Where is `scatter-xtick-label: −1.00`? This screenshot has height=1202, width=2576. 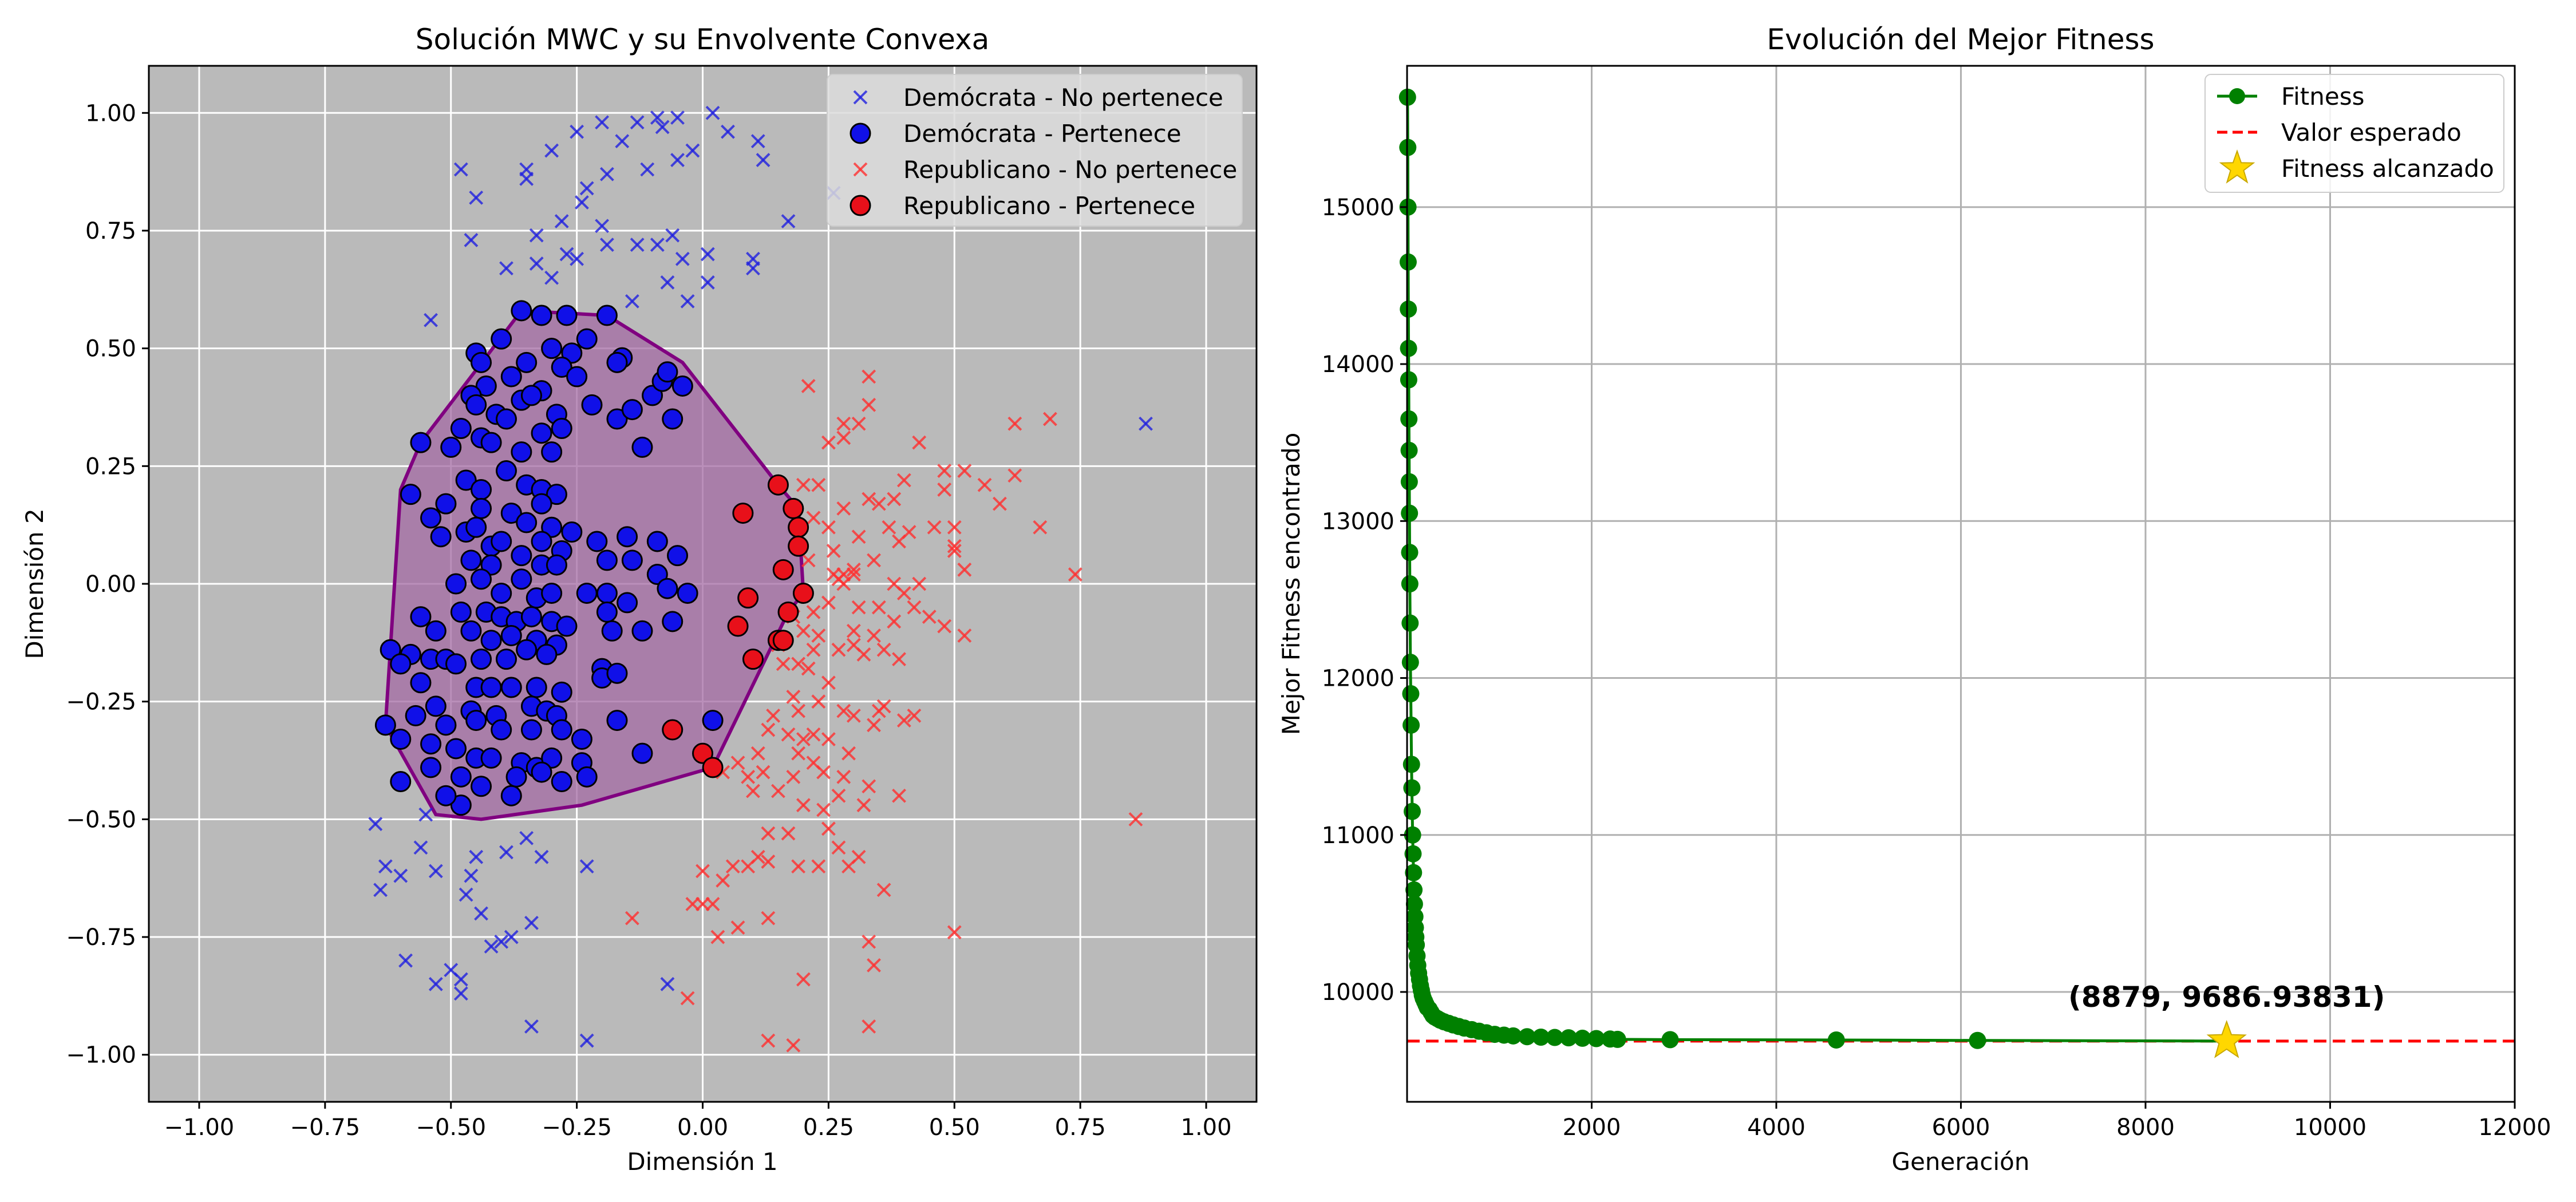
scatter-xtick-label: −1.00 is located at coordinates (199, 1127).